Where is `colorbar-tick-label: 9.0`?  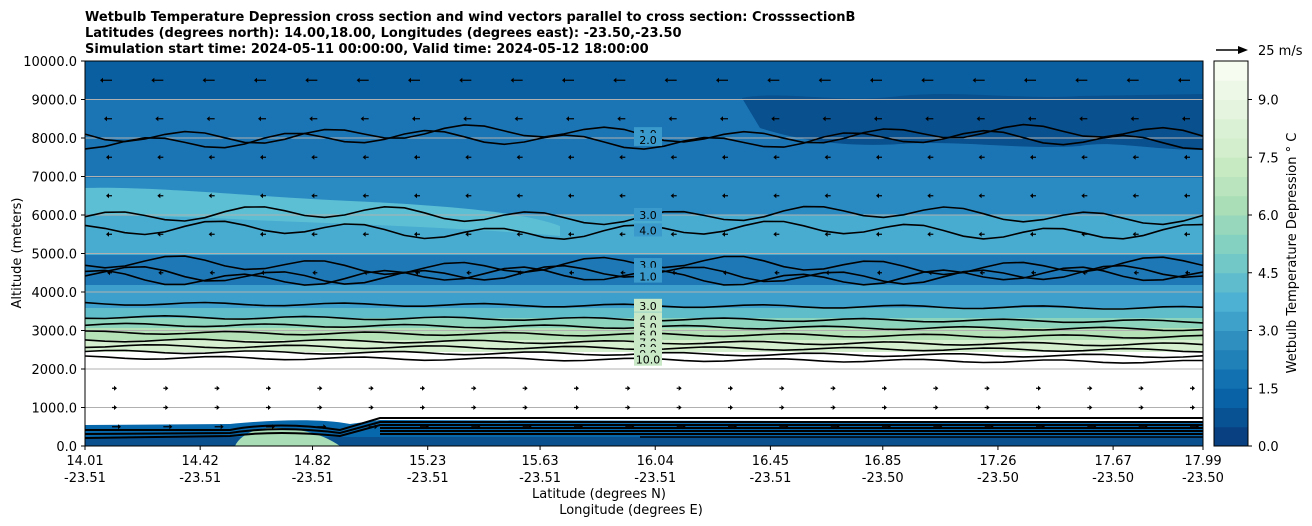 colorbar-tick-label: 9.0 is located at coordinates (1268, 101).